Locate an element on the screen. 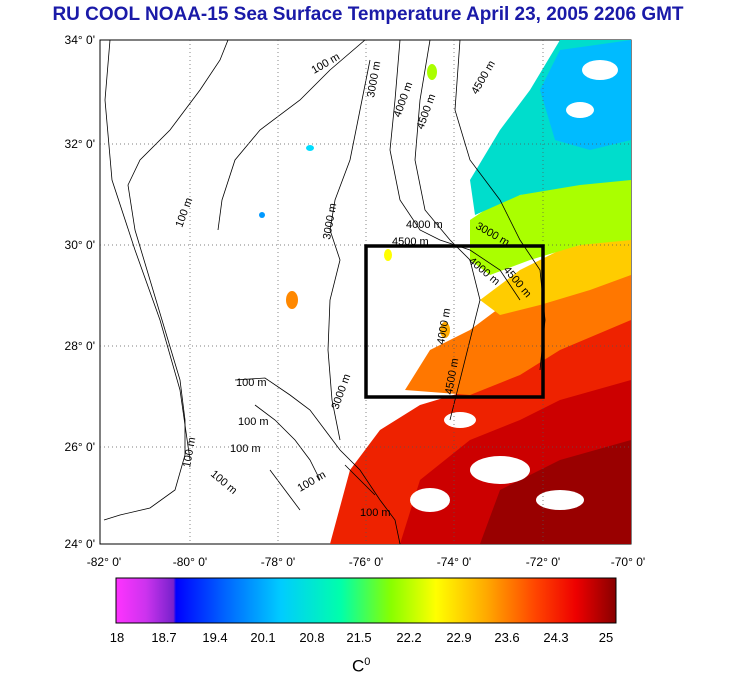 The image size is (736, 680). lon-tick-label: -78° 0' is located at coordinates (278, 562).